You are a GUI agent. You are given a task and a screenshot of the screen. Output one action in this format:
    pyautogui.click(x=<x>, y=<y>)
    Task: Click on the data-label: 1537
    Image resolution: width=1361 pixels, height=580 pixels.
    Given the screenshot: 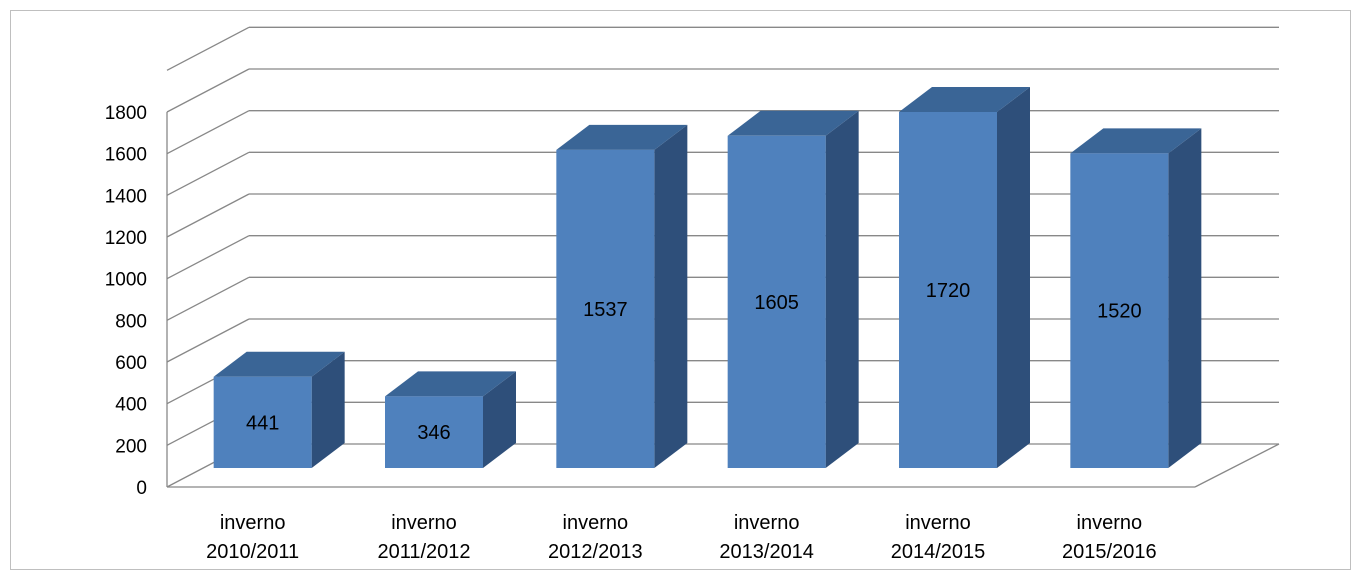 What is the action you would take?
    pyautogui.click(x=605, y=310)
    